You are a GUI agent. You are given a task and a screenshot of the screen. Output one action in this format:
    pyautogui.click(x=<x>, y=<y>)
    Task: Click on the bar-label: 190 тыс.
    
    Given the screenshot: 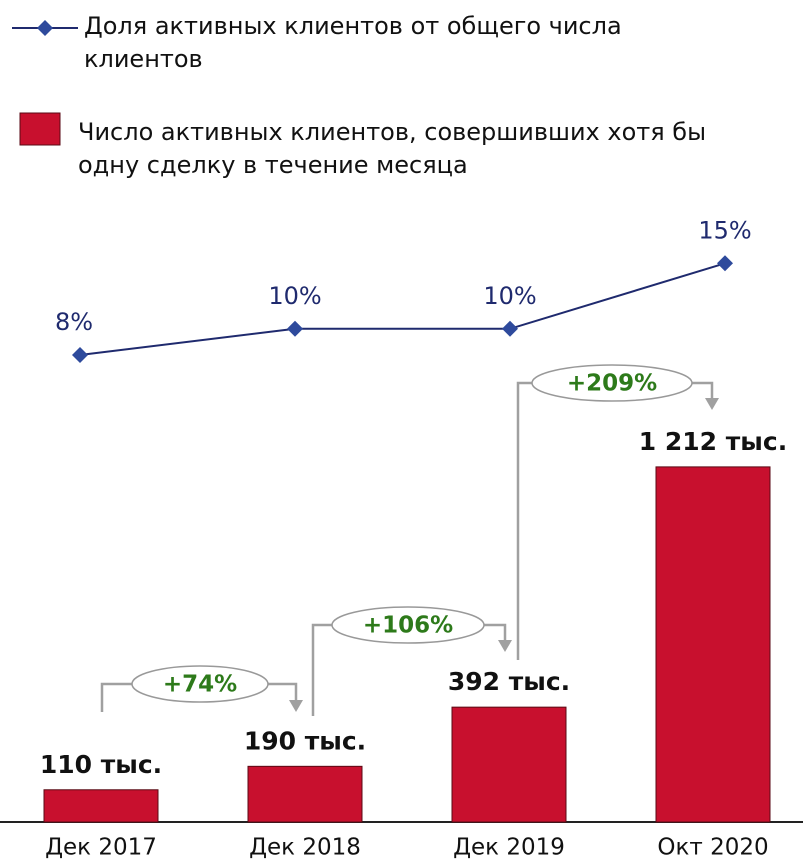 What is the action you would take?
    pyautogui.click(x=305, y=740)
    